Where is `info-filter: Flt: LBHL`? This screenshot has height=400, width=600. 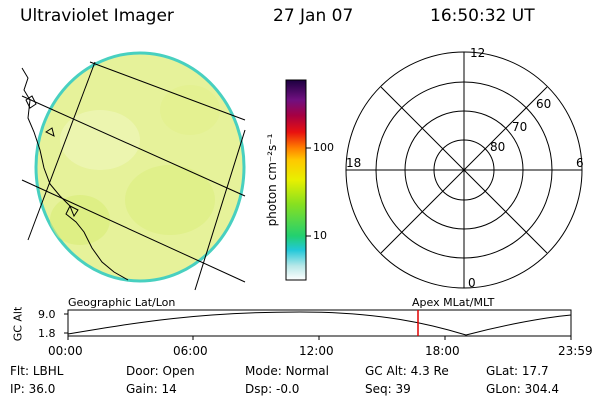 info-filter: Flt: LBHL is located at coordinates (36, 371).